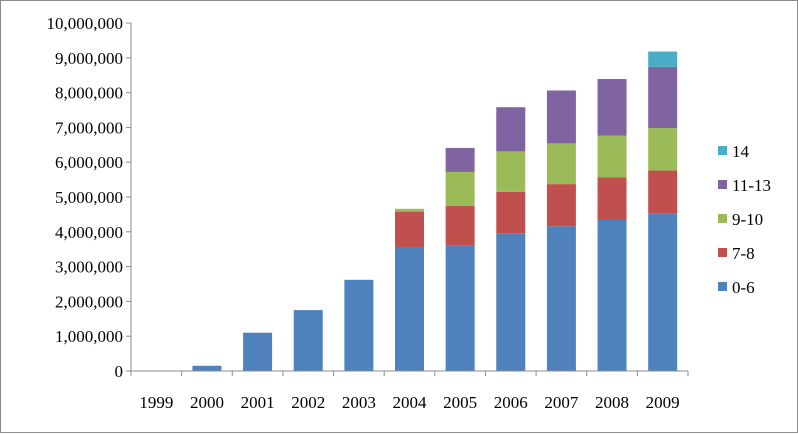 The width and height of the screenshot is (798, 434). Describe the element at coordinates (612, 295) in the screenshot. I see `bar-segment-0-6-2008` at that location.